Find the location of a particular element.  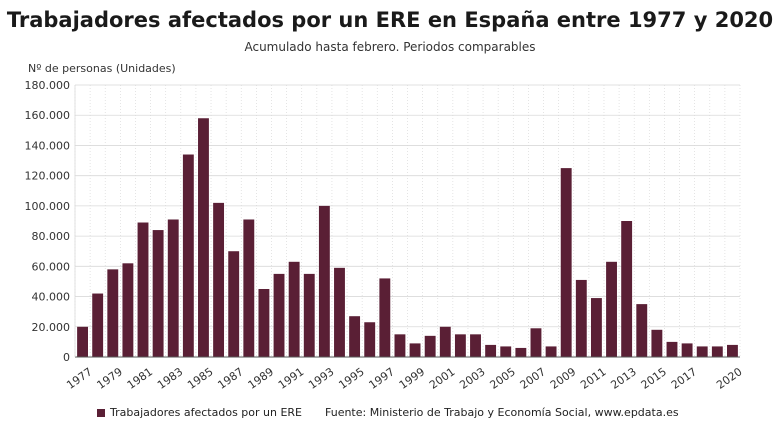

bar-2016 is located at coordinates (672, 349).